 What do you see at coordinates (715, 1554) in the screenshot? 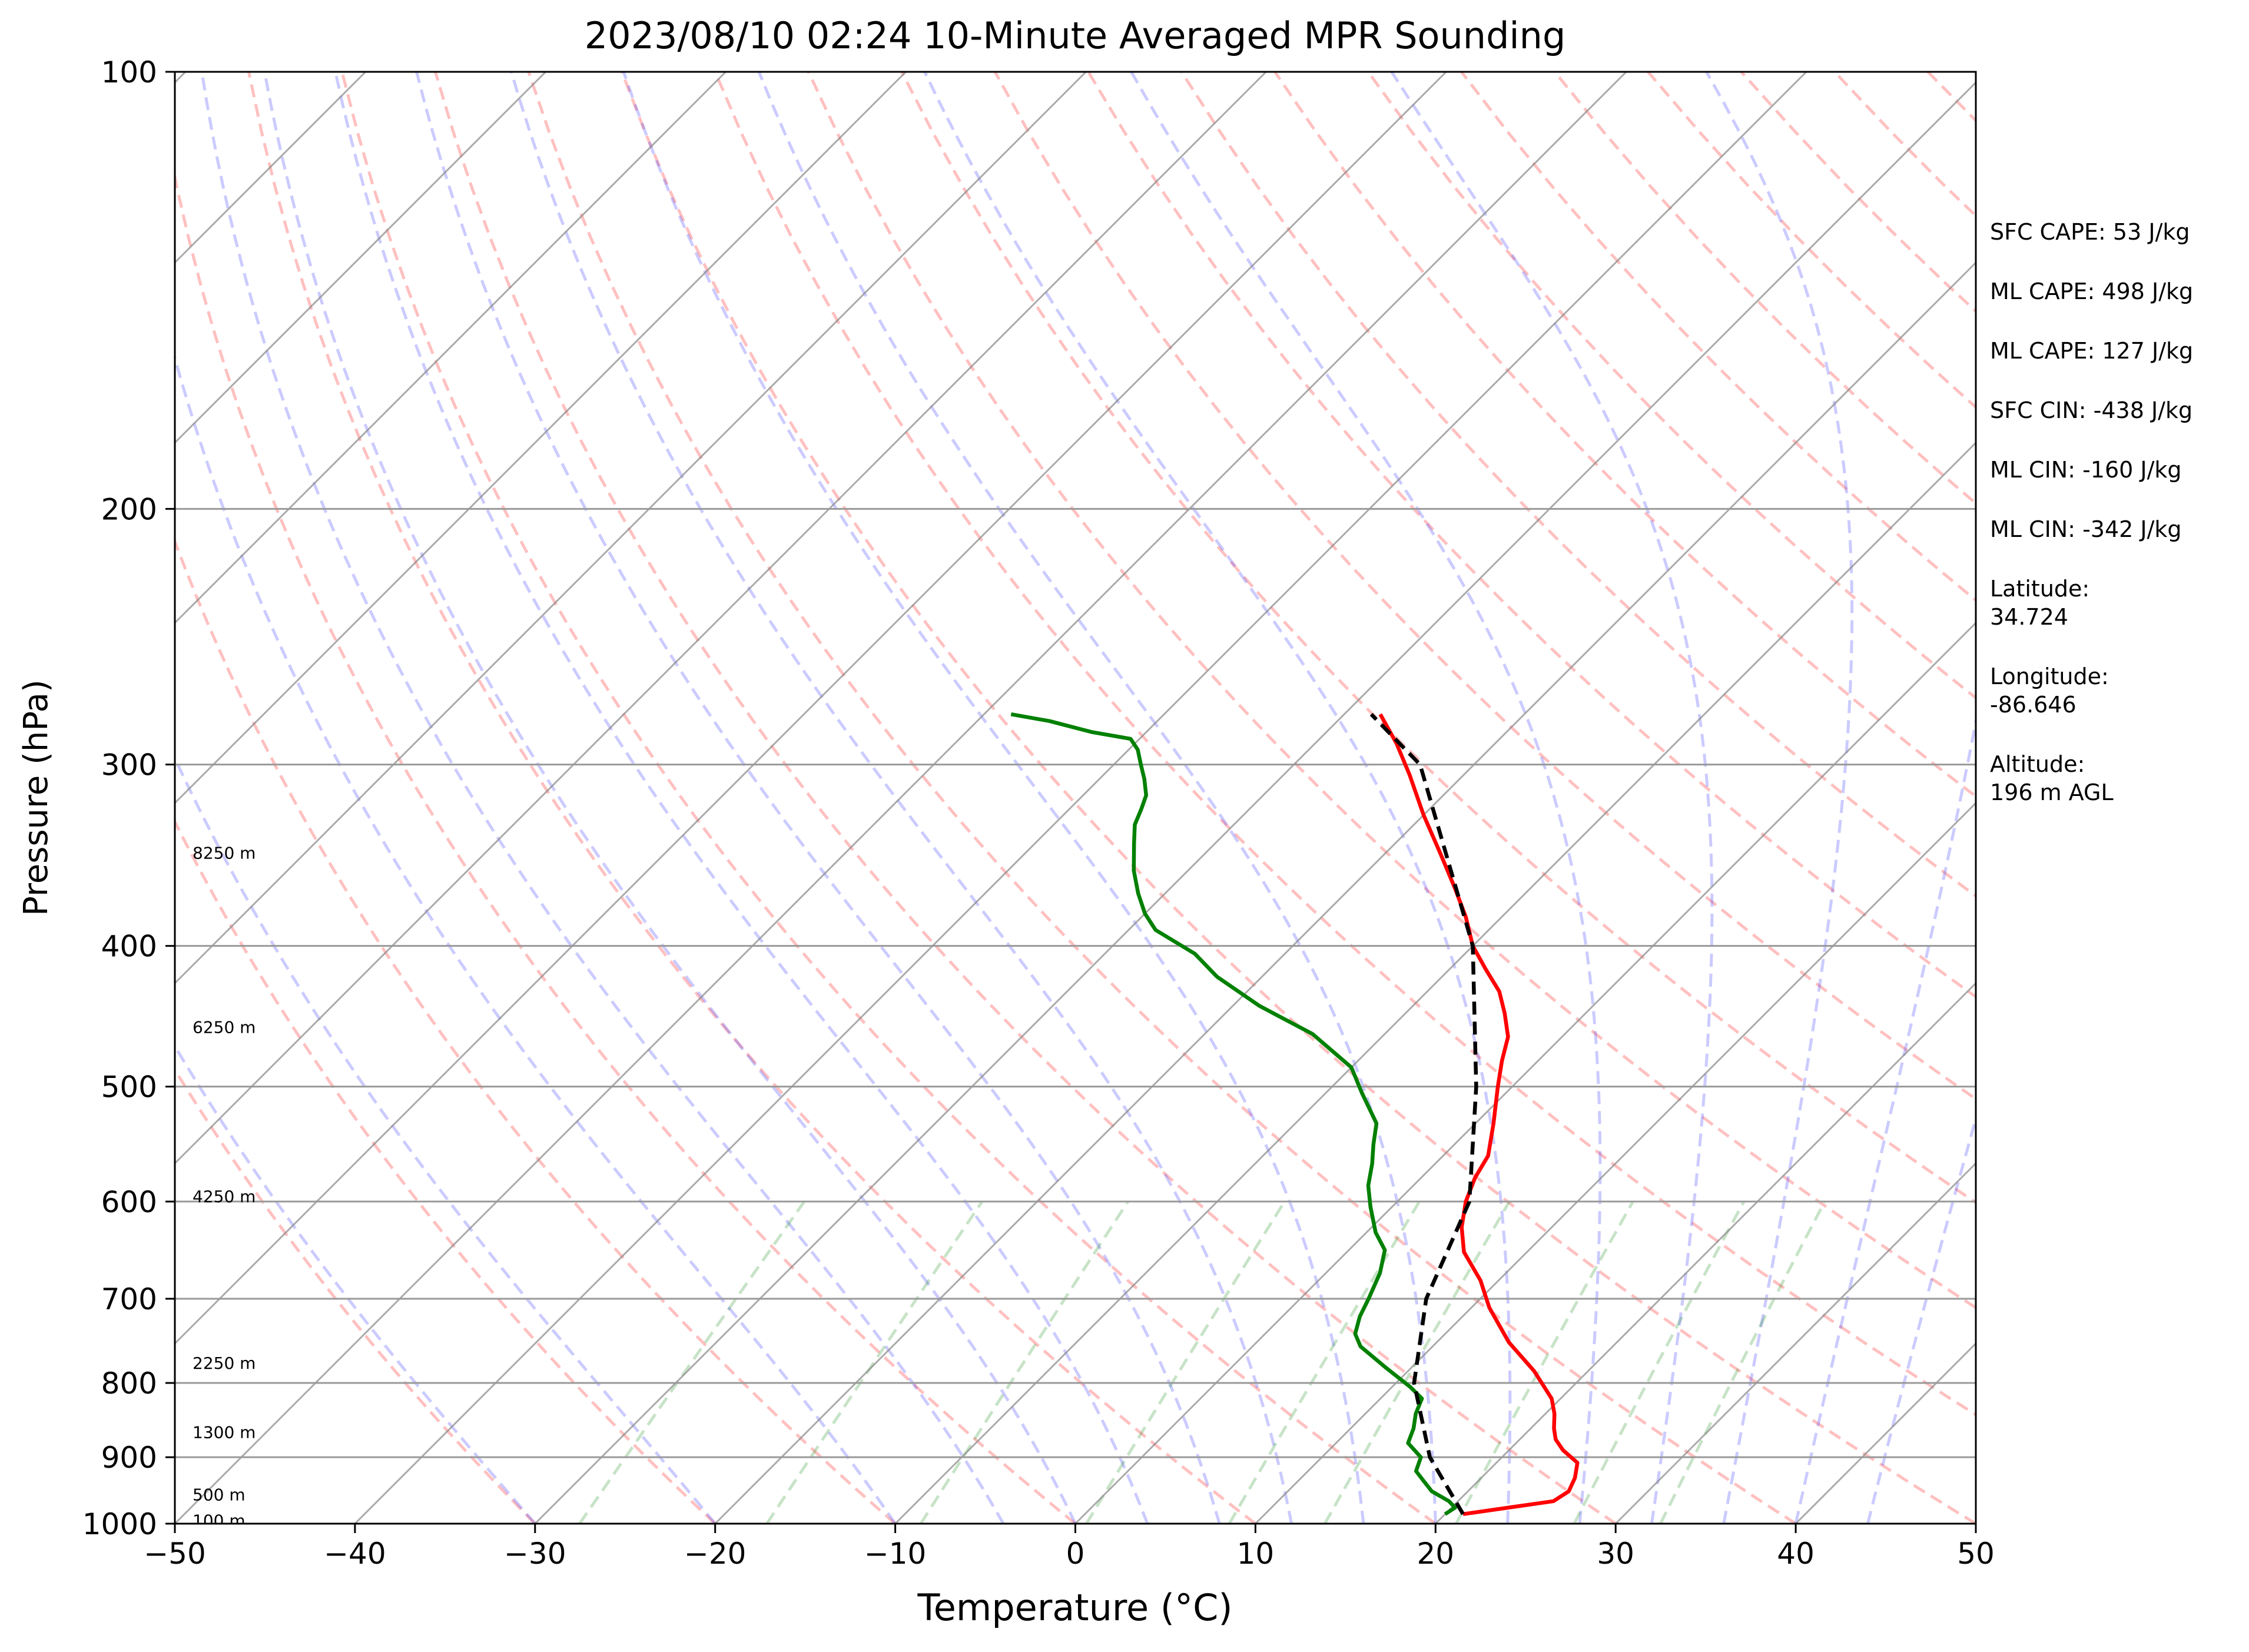
I see `x-tick-label: −20` at bounding box center [715, 1554].